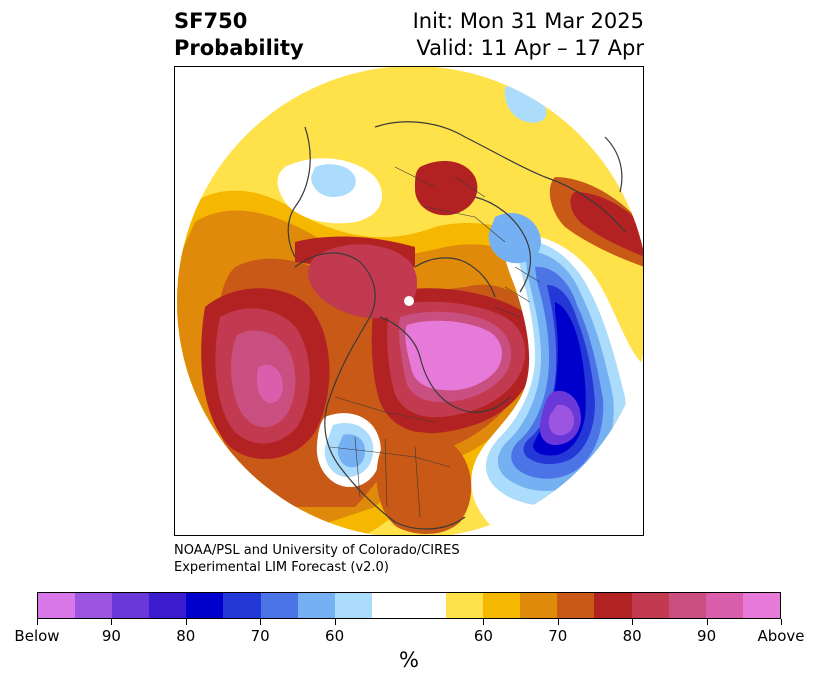 This screenshot has height=686, width=819. What do you see at coordinates (270, 383) in the screenshot?
I see `contour-above-max-pacific` at bounding box center [270, 383].